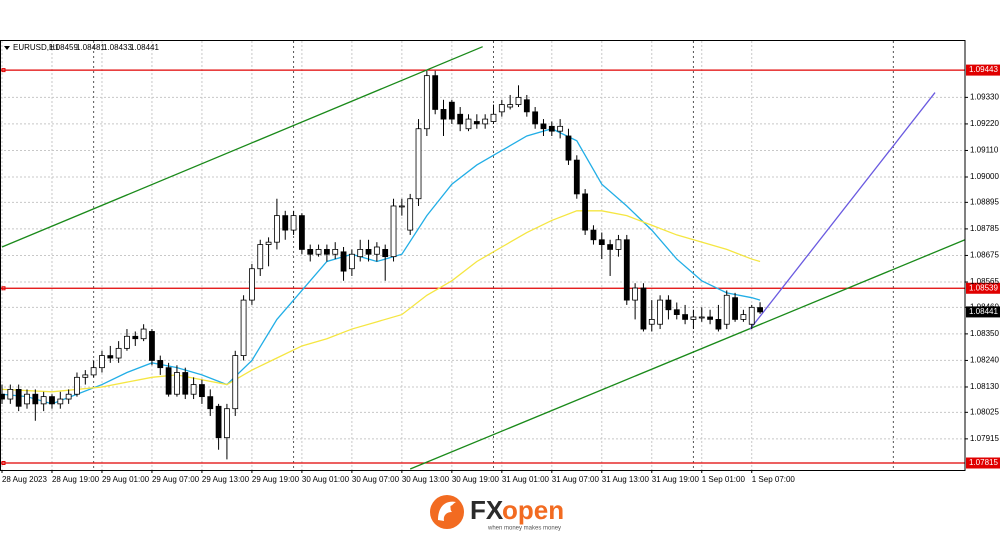 Image resolution: width=1000 pixels, height=544 pixels. What do you see at coordinates (487, 510) in the screenshot?
I see `logo-prefix: FX` at bounding box center [487, 510].